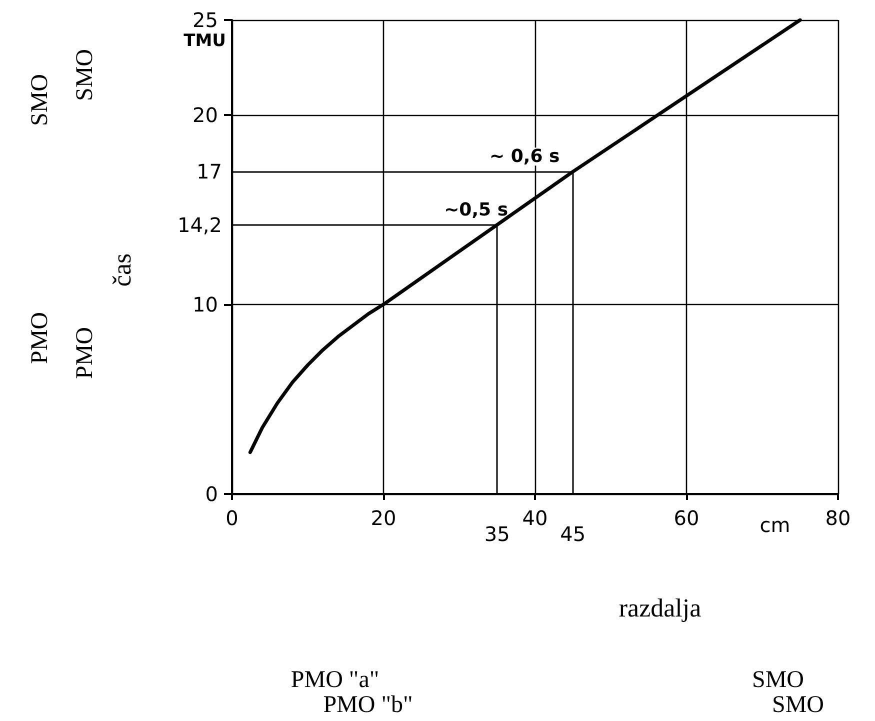 The height and width of the screenshot is (721, 875). What do you see at coordinates (535, 518) in the screenshot?
I see `x-tick-label: 40` at bounding box center [535, 518].